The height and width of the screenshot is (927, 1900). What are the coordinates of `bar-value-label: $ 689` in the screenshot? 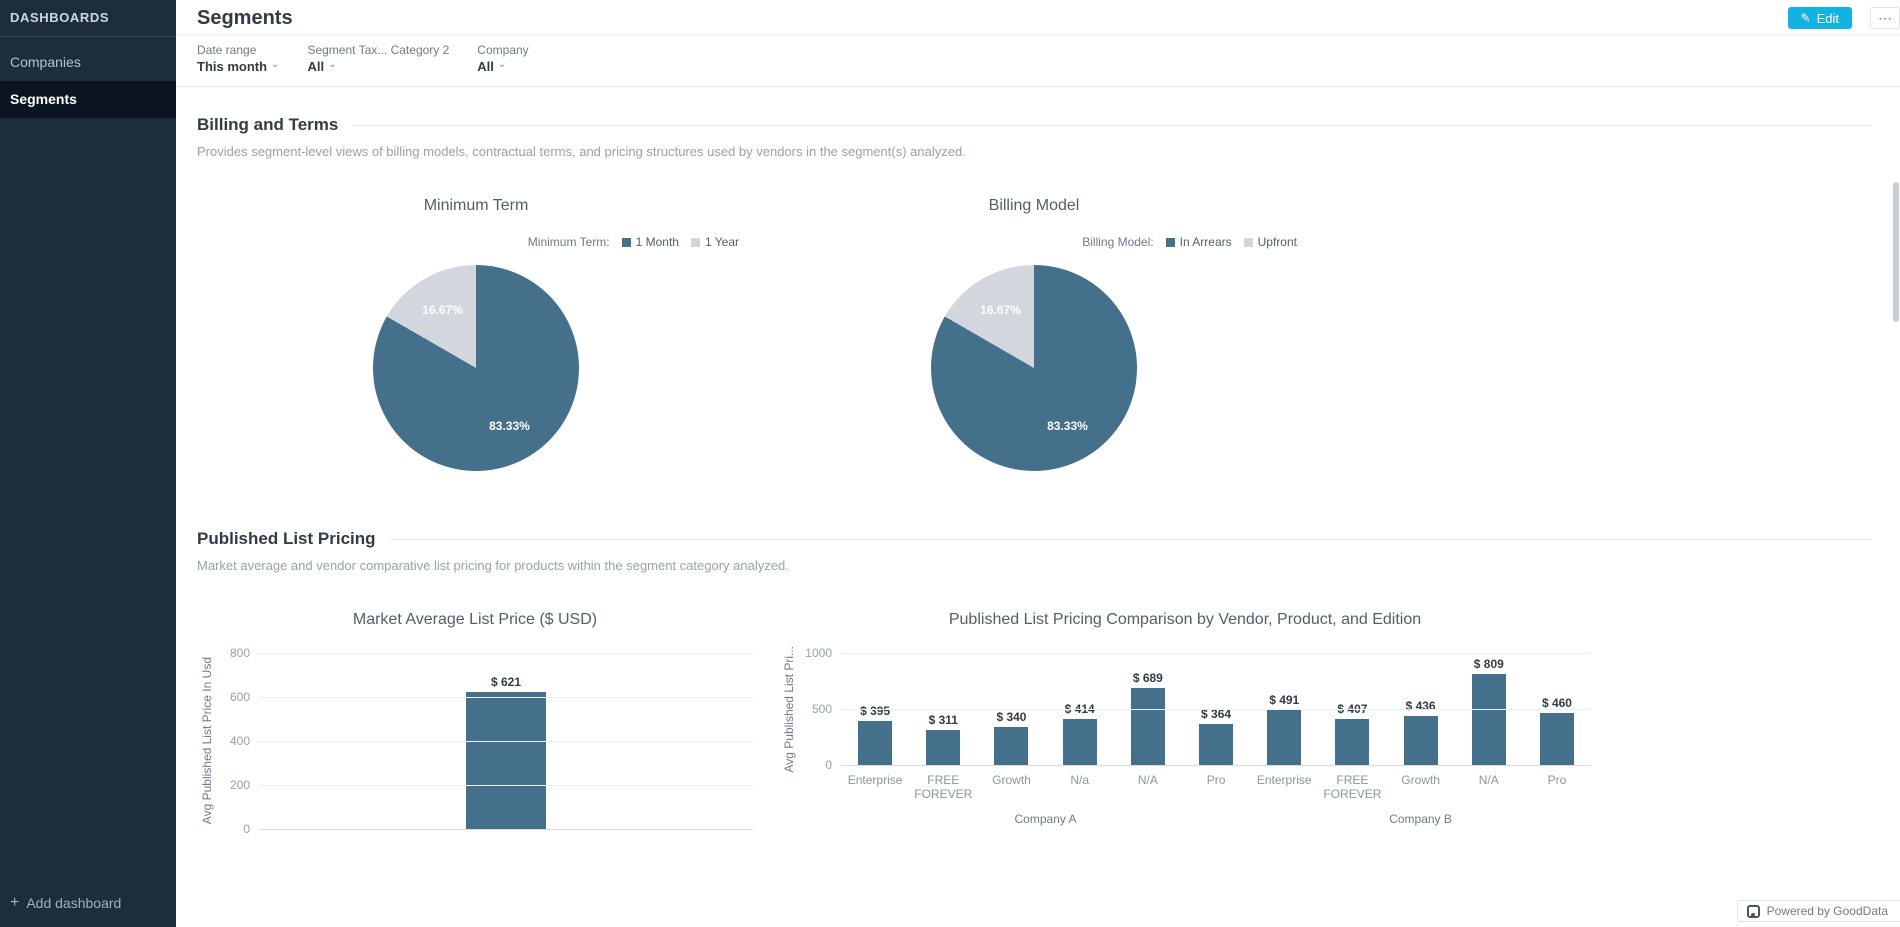 It's located at (1147, 677).